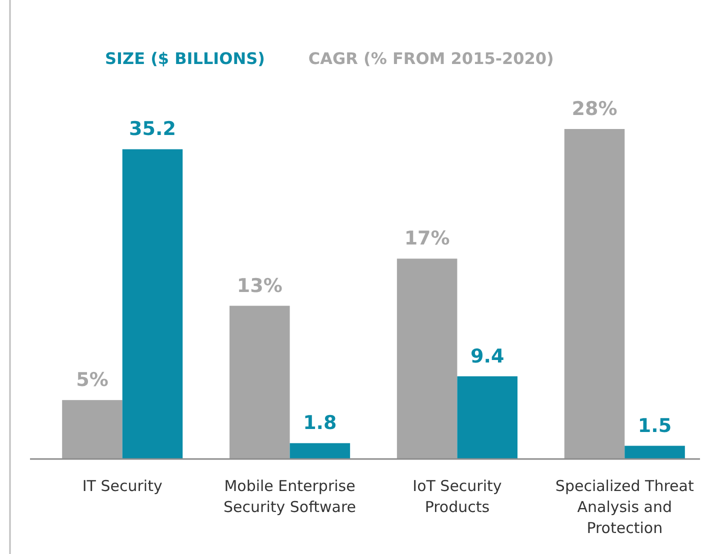 This screenshot has width=704, height=554. Describe the element at coordinates (122, 486) in the screenshot. I see `x-tick-label: IT Security` at that location.